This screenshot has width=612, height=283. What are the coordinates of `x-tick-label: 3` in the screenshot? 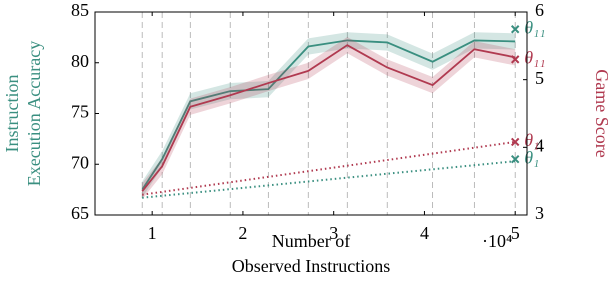 It's located at (333, 233).